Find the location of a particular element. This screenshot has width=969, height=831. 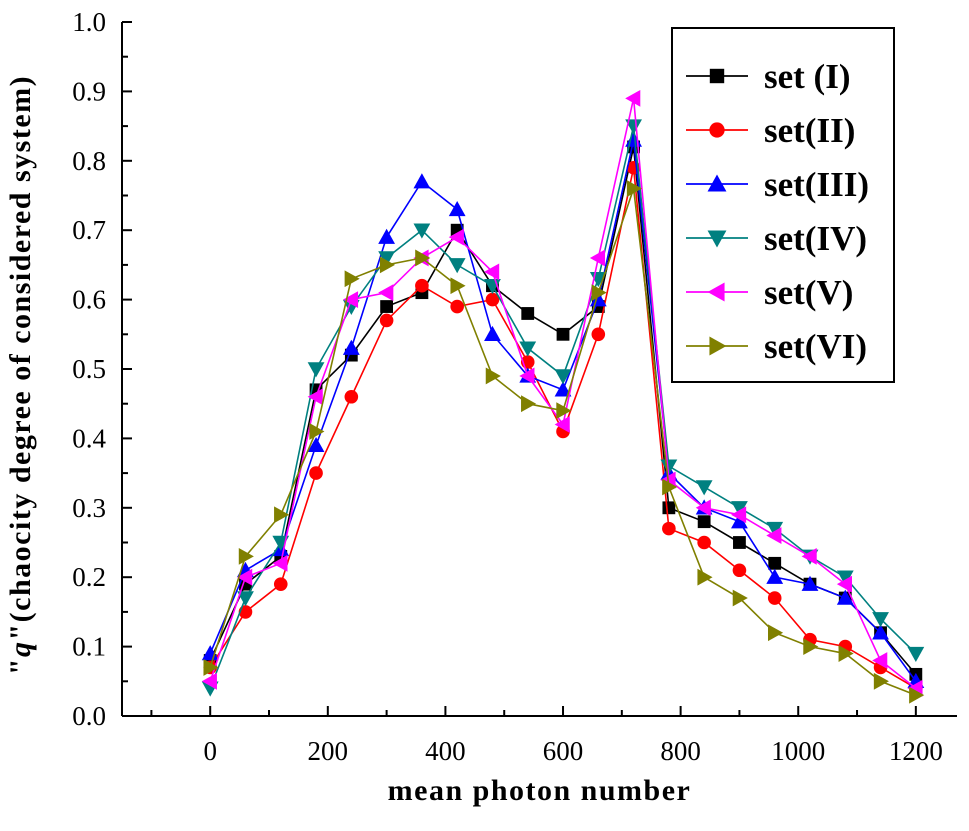

x-axis-ticks: 0 200 400 600 800 1000 1200 is located at coordinates (546, 736).